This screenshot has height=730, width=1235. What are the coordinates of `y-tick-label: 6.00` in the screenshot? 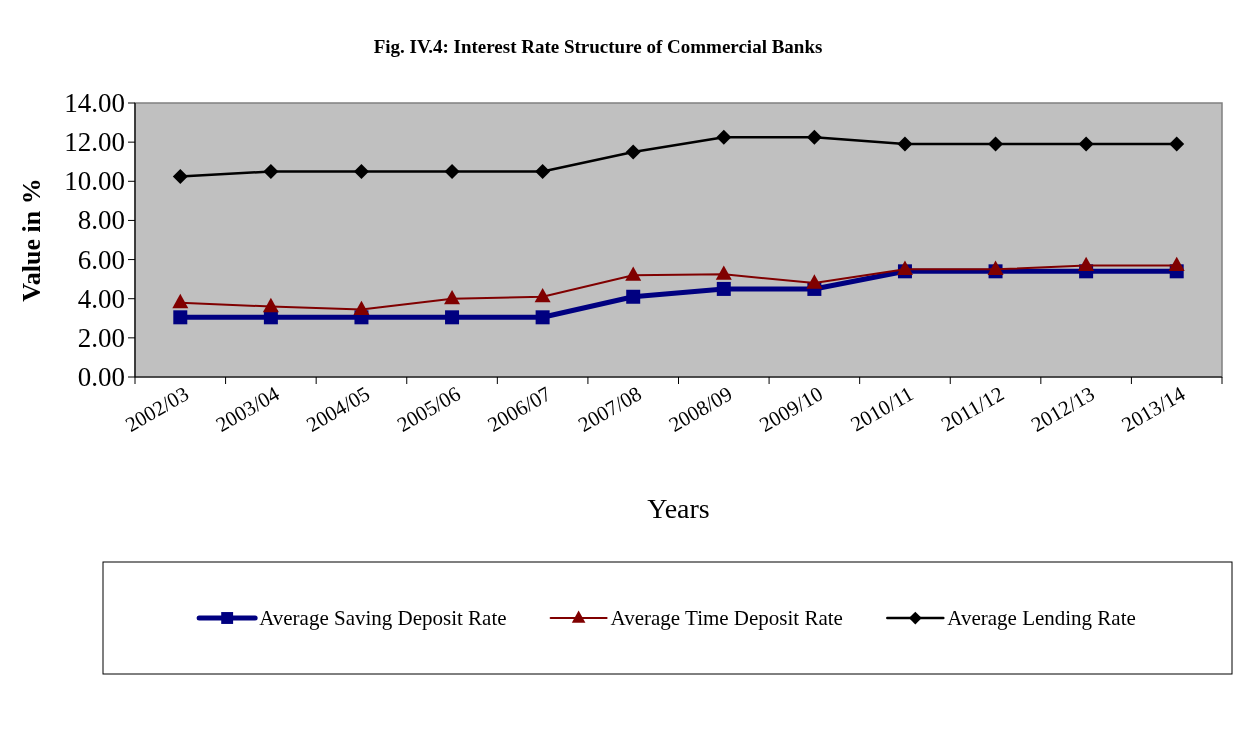 It's located at (101, 259).